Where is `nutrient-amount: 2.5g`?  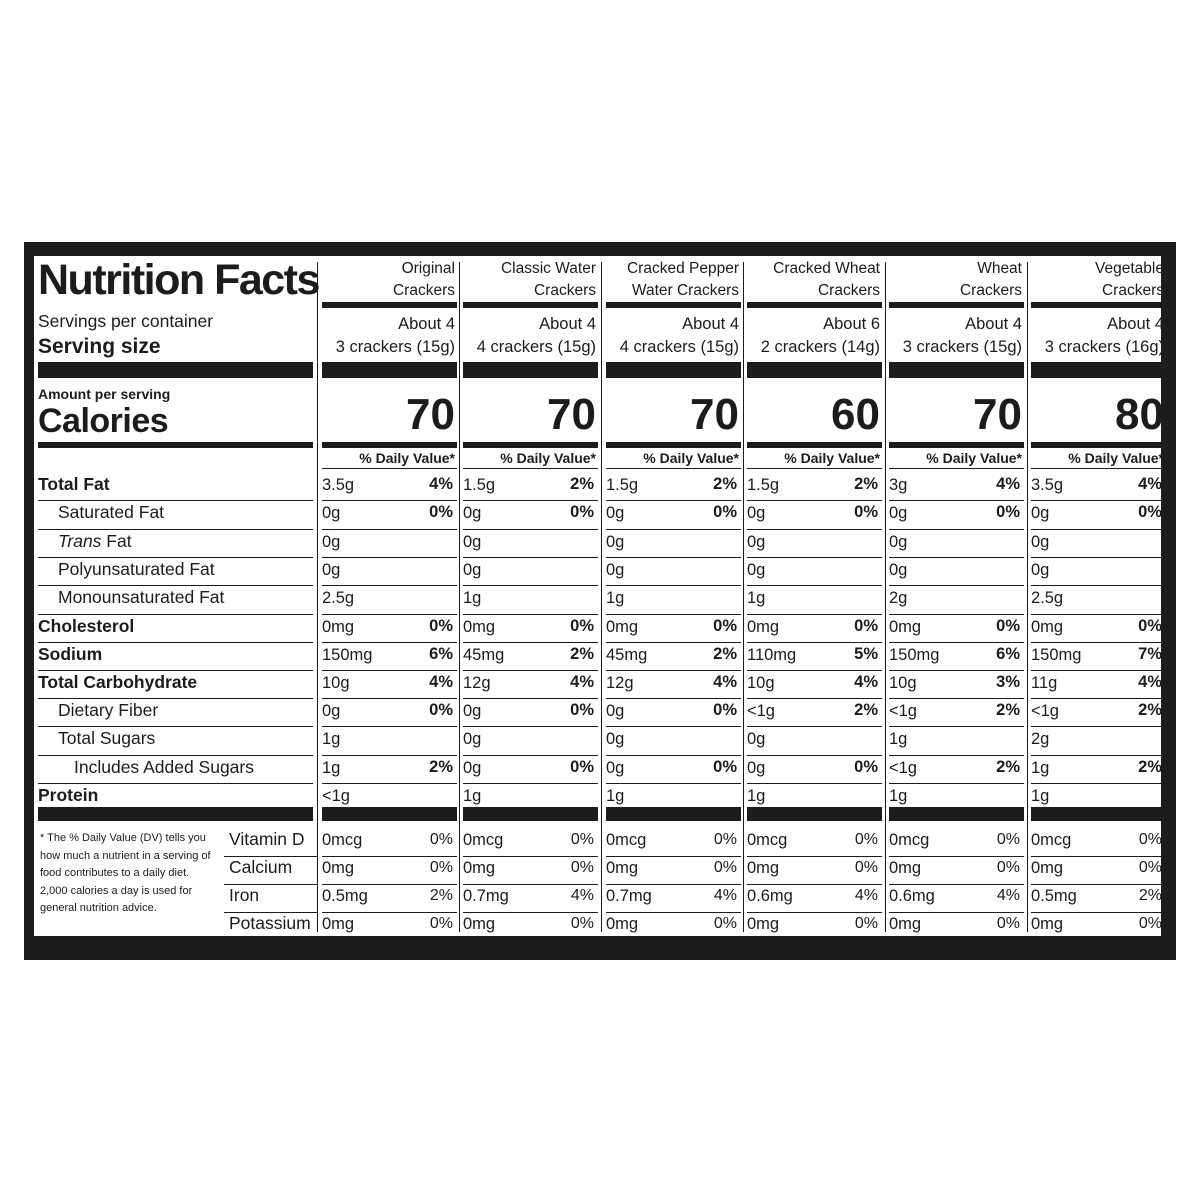 nutrient-amount: 2.5g is located at coordinates (338, 598).